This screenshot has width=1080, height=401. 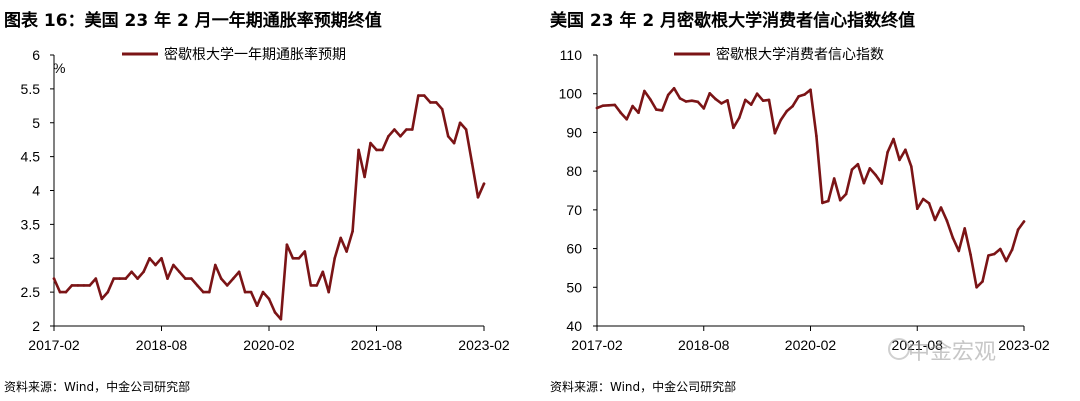 What do you see at coordinates (643, 387) in the screenshot?
I see `source-note: 资料来源：Wind，中金公司研究部` at bounding box center [643, 387].